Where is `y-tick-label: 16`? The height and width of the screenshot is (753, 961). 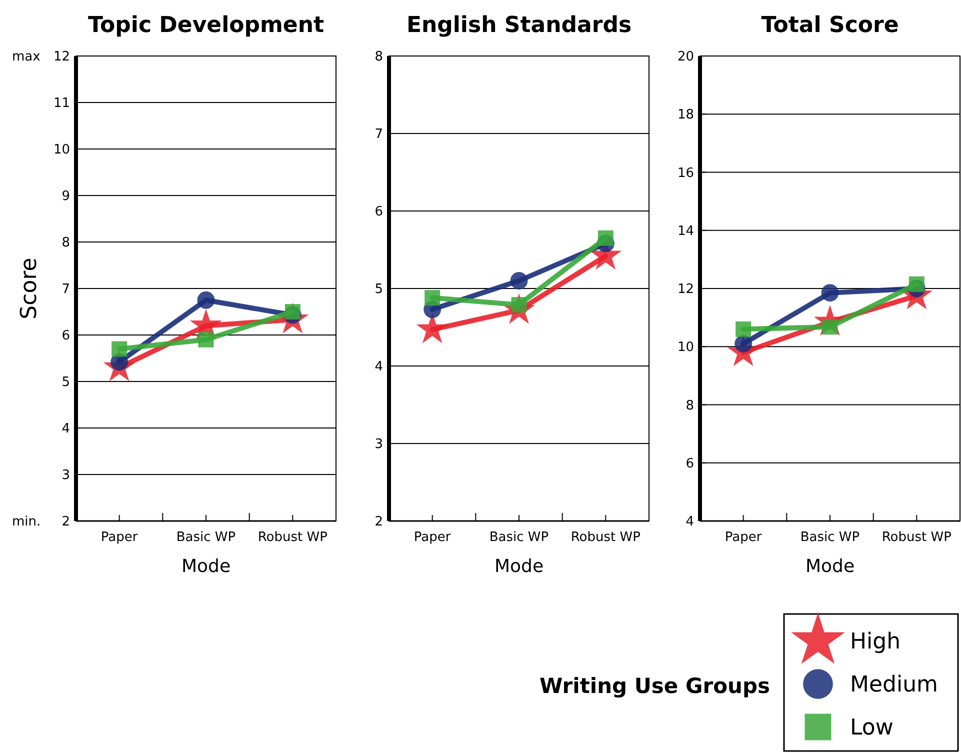 y-tick-label: 16 is located at coordinates (685, 173).